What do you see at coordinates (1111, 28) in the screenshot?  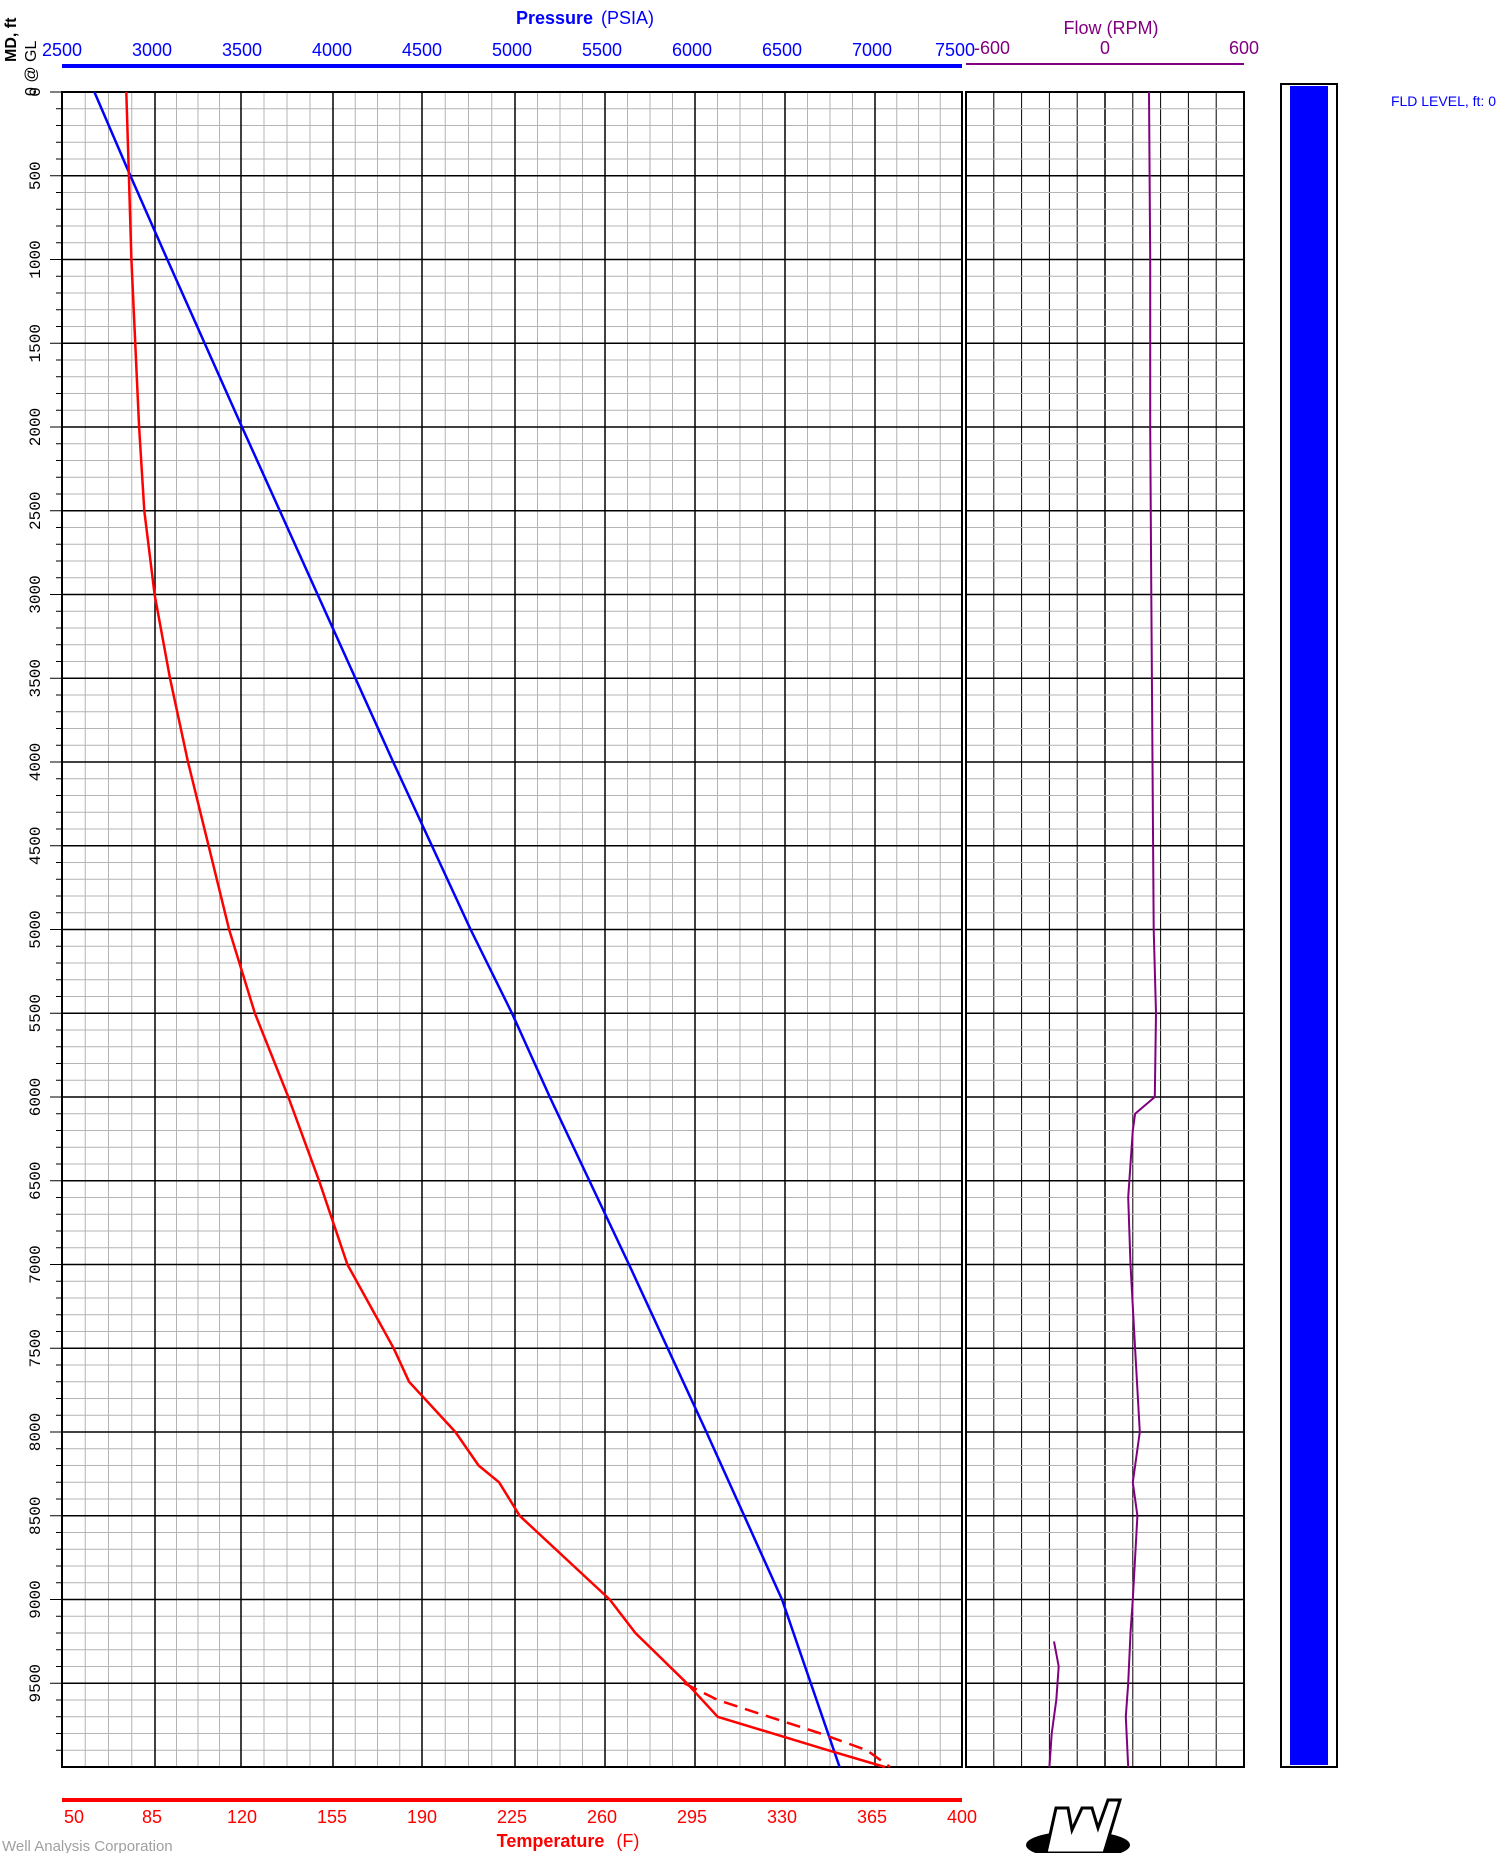 I see `flow-axis-title: Flow (RPM)` at bounding box center [1111, 28].